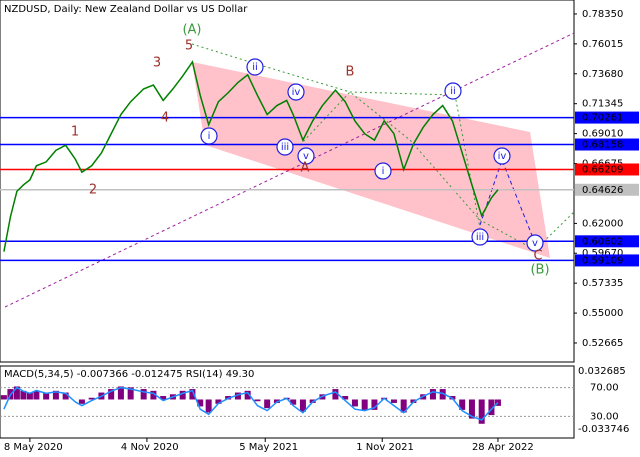 The image size is (640, 457). I want to click on y-tick-label: 0.69010, so click(602, 134).